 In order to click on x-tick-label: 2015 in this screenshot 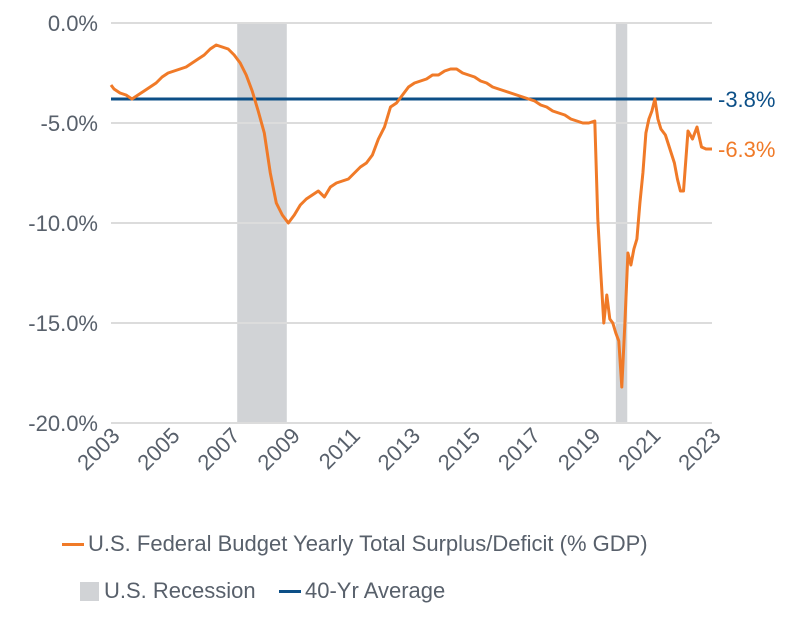, I will do `click(459, 449)`.